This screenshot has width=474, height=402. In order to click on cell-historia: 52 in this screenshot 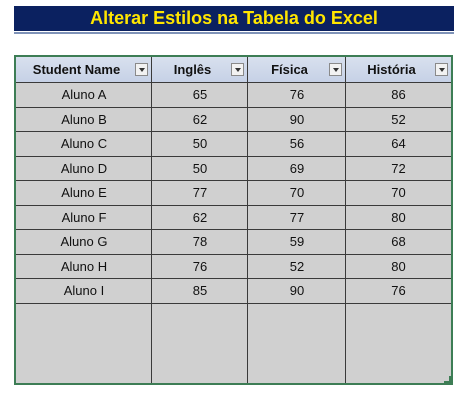, I will do `click(398, 119)`.